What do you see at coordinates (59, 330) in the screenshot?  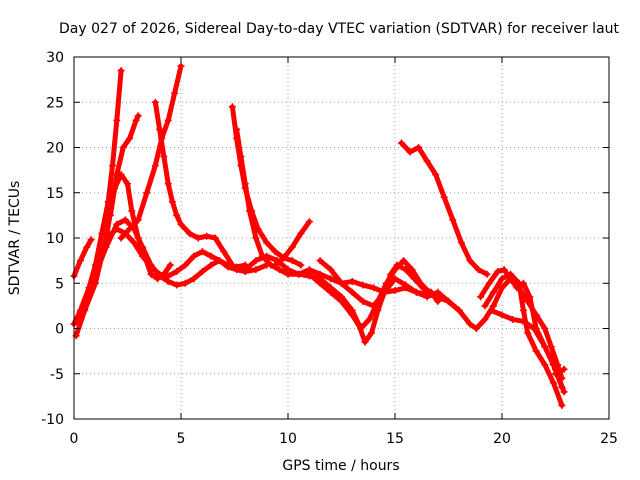 I see `y-tick-label: 0` at bounding box center [59, 330].